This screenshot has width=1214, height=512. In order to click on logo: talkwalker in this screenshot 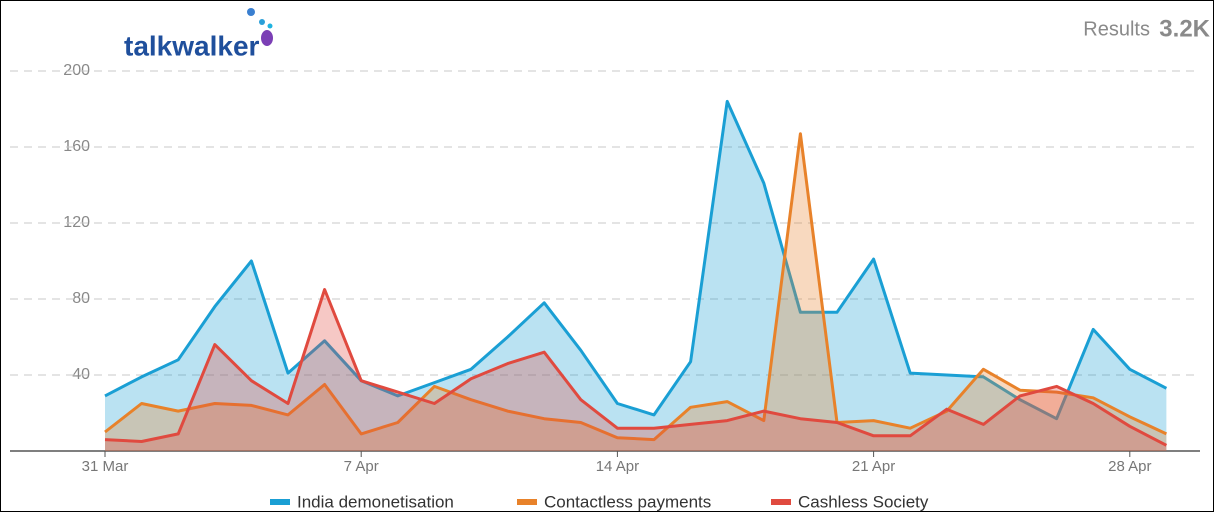, I will do `click(198, 34)`.